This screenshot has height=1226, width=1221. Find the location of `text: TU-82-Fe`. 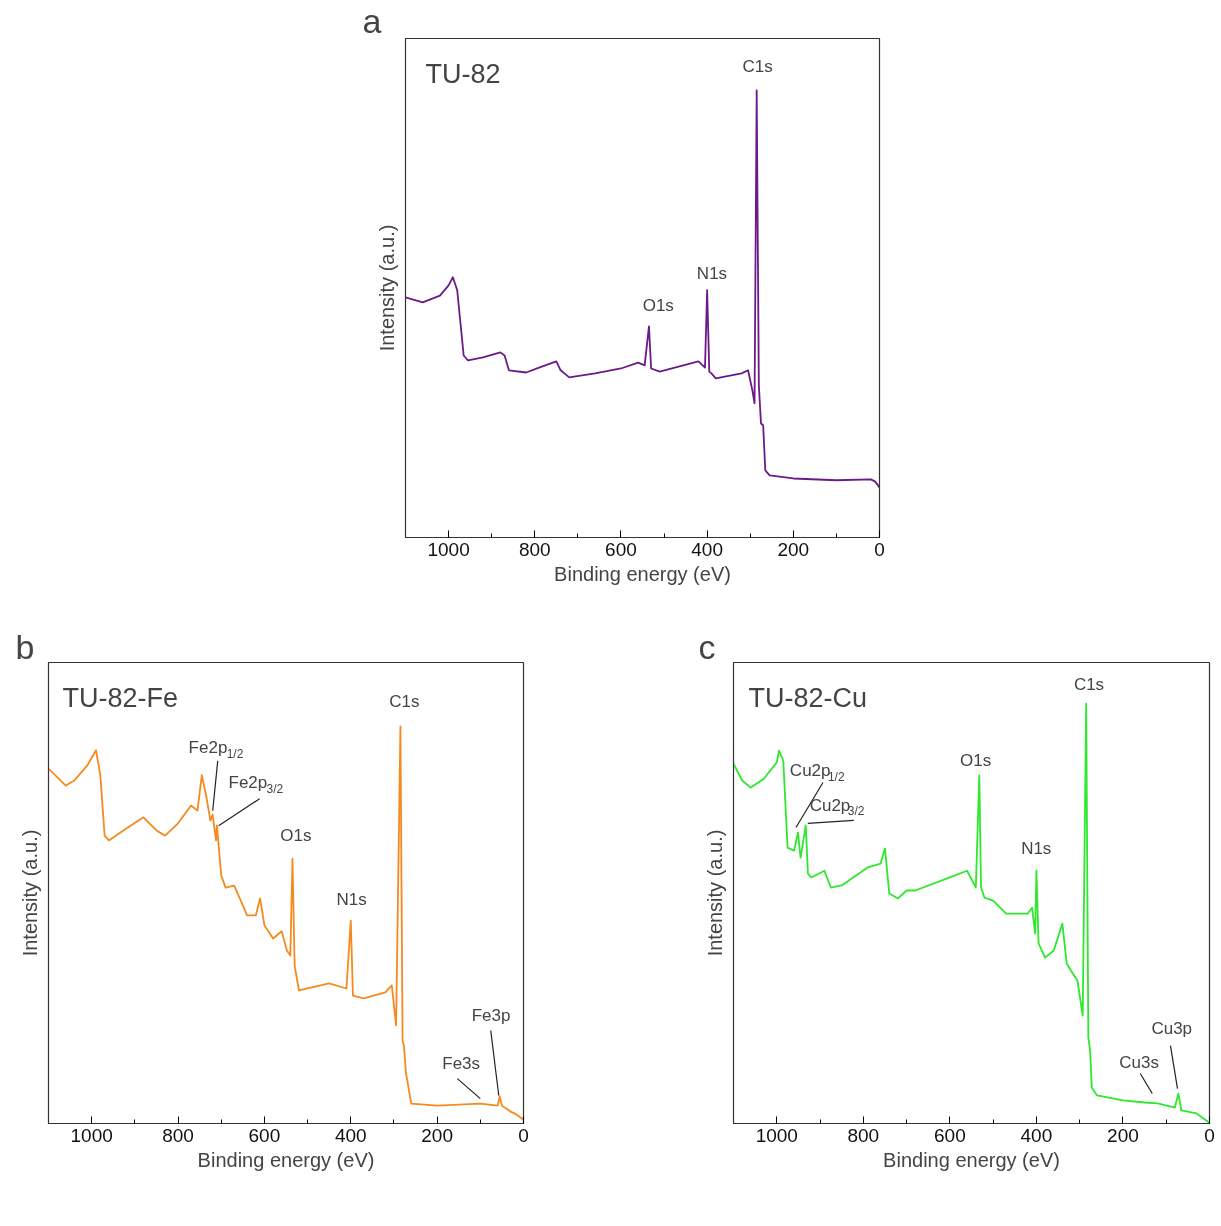

text: TU-82-Fe is located at coordinates (120, 697).